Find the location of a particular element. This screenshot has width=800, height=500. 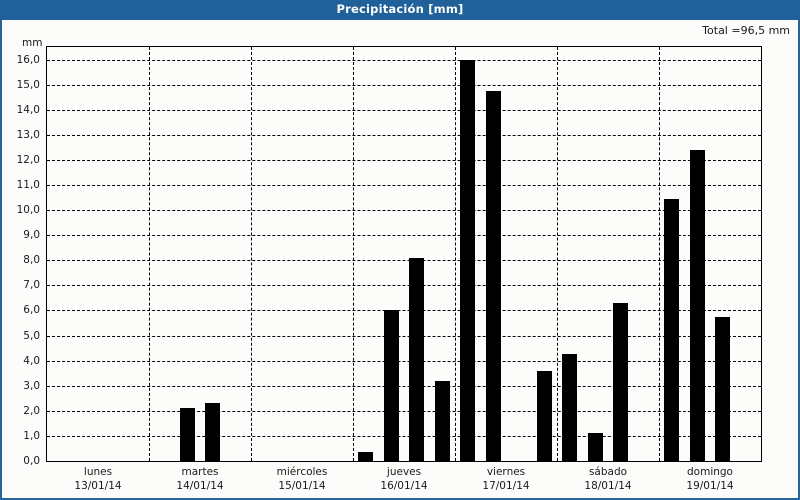

y-axis-tick-label: 0,0 is located at coordinates (31, 461).